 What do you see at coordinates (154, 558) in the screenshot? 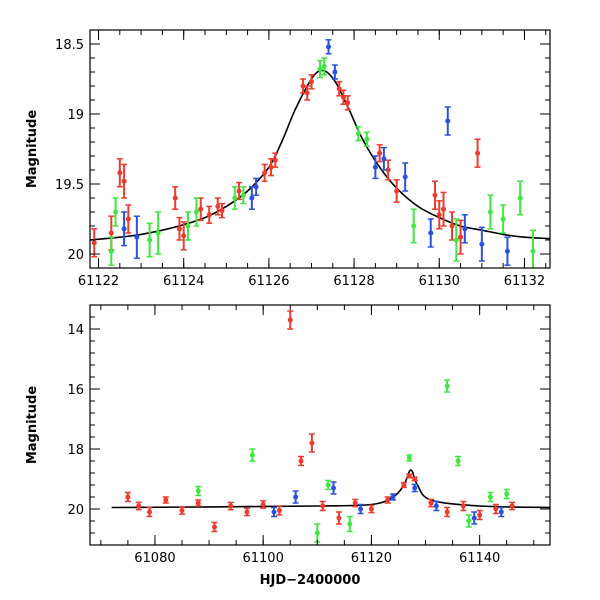
I see `bottom-x-tick-label: 61080` at bounding box center [154, 558].